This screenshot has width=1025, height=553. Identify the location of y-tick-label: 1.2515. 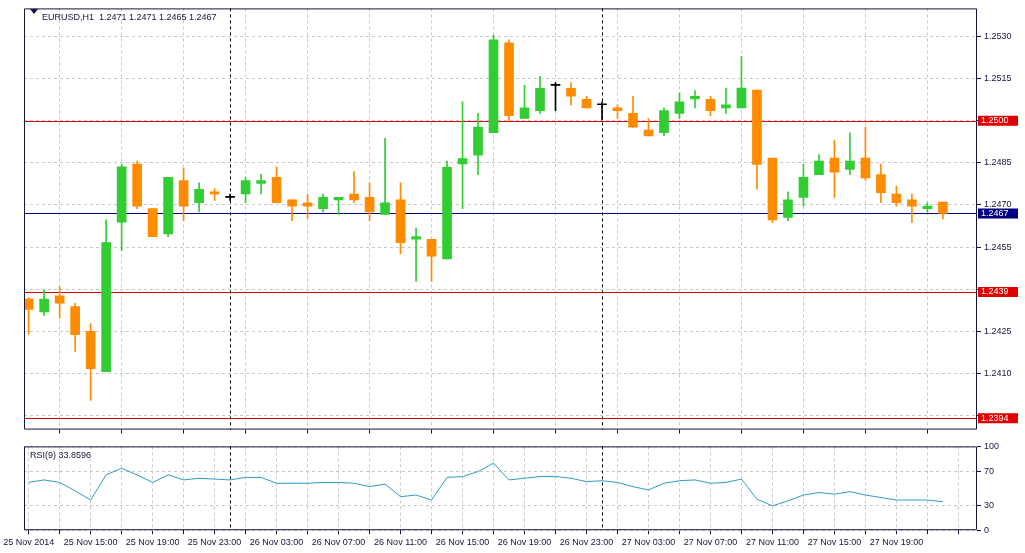
(998, 78).